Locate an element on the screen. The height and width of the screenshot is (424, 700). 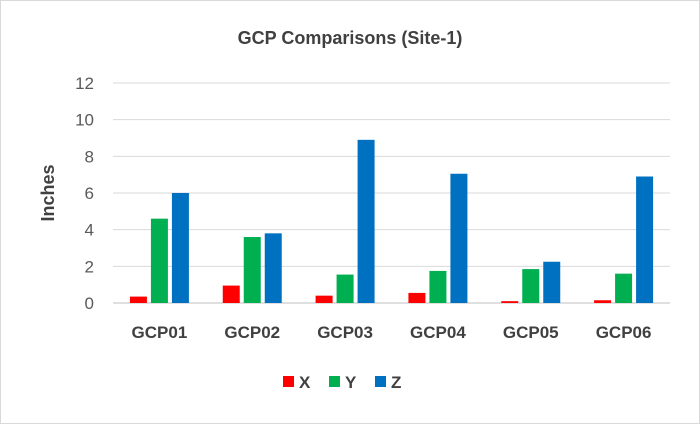
bar-z-gcp03 is located at coordinates (366, 221).